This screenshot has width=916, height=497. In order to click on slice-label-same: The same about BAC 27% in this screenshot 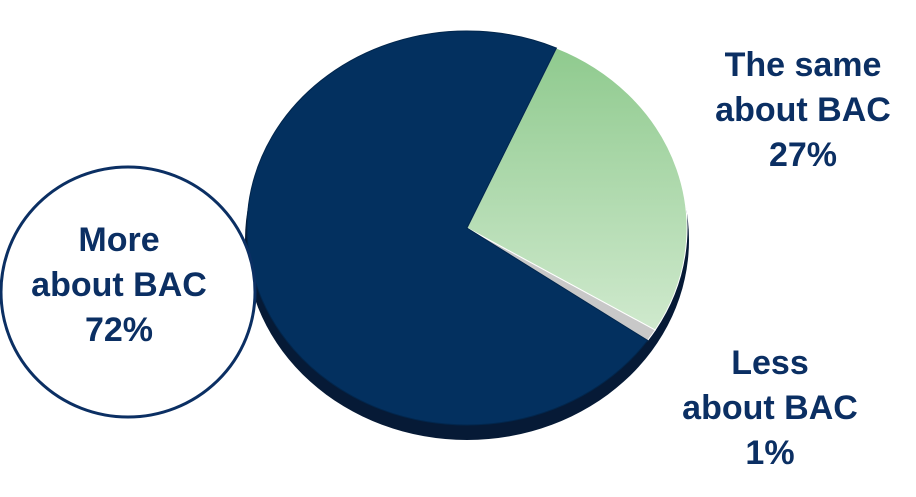, I will do `click(803, 110)`.